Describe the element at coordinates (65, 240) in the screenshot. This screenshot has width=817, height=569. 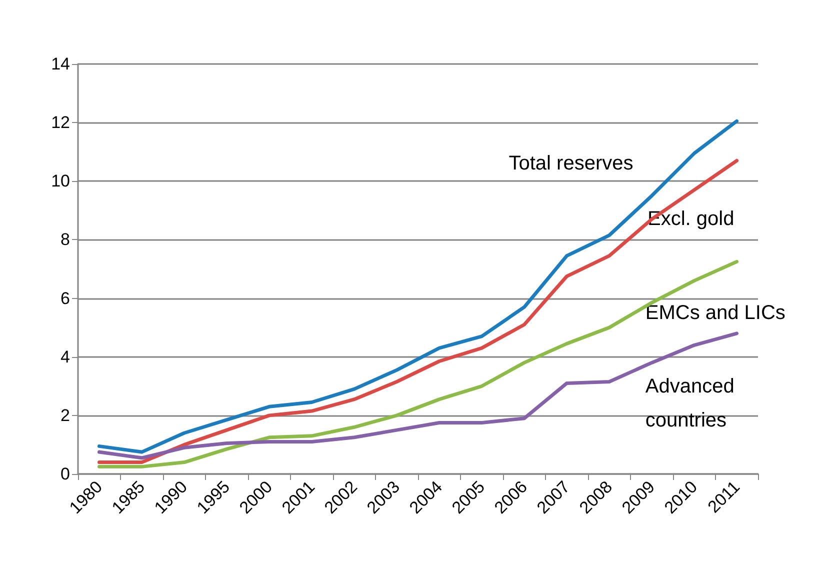
I see `y-tick-label: 8` at that location.